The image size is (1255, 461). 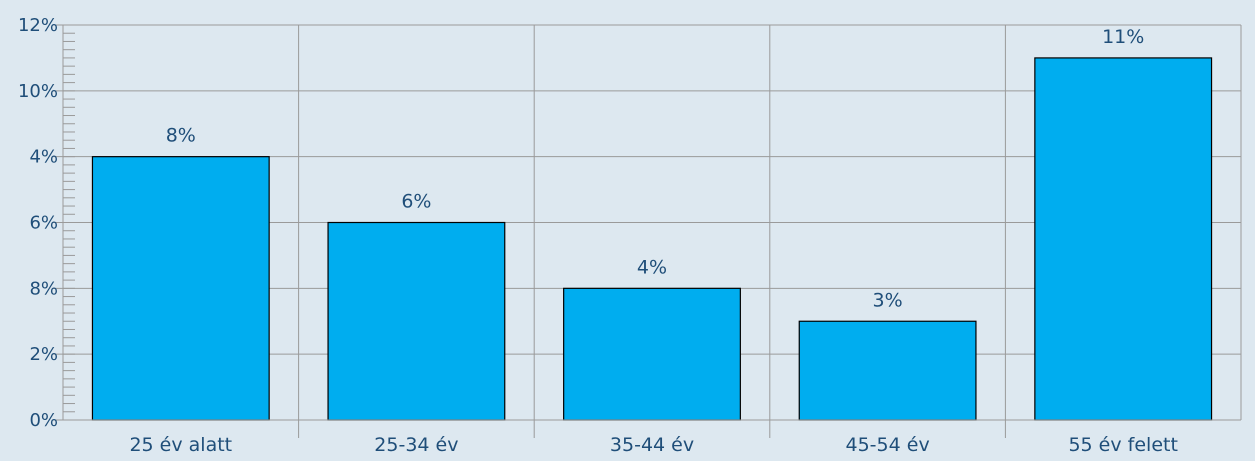 I want to click on y-tick-label: 10%, so click(x=38, y=91).